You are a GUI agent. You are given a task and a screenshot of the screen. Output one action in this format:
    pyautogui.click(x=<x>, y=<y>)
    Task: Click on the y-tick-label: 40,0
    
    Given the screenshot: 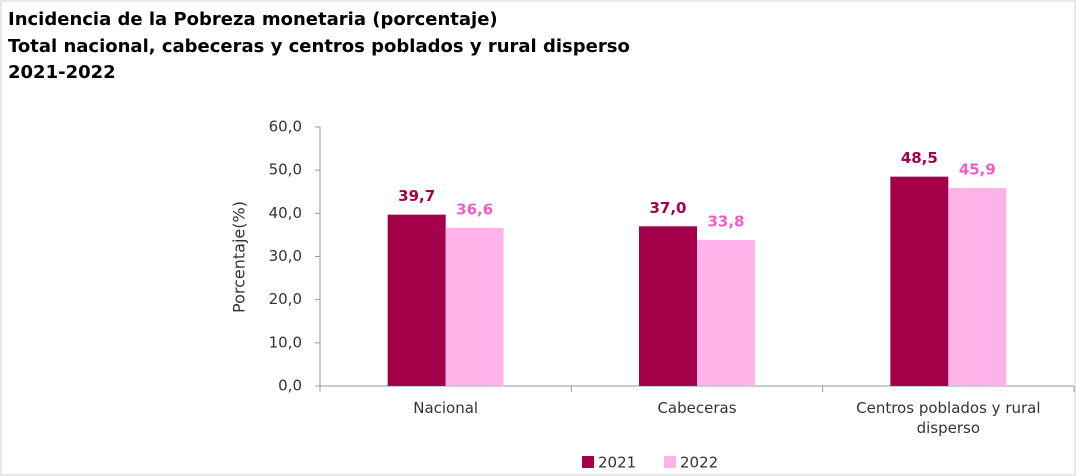 What is the action you would take?
    pyautogui.click(x=285, y=213)
    